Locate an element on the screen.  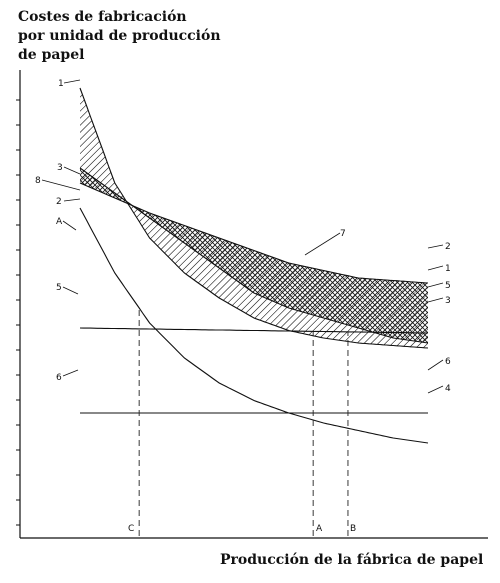
label-curve-4-right: 4 is located at coordinates (448, 389).